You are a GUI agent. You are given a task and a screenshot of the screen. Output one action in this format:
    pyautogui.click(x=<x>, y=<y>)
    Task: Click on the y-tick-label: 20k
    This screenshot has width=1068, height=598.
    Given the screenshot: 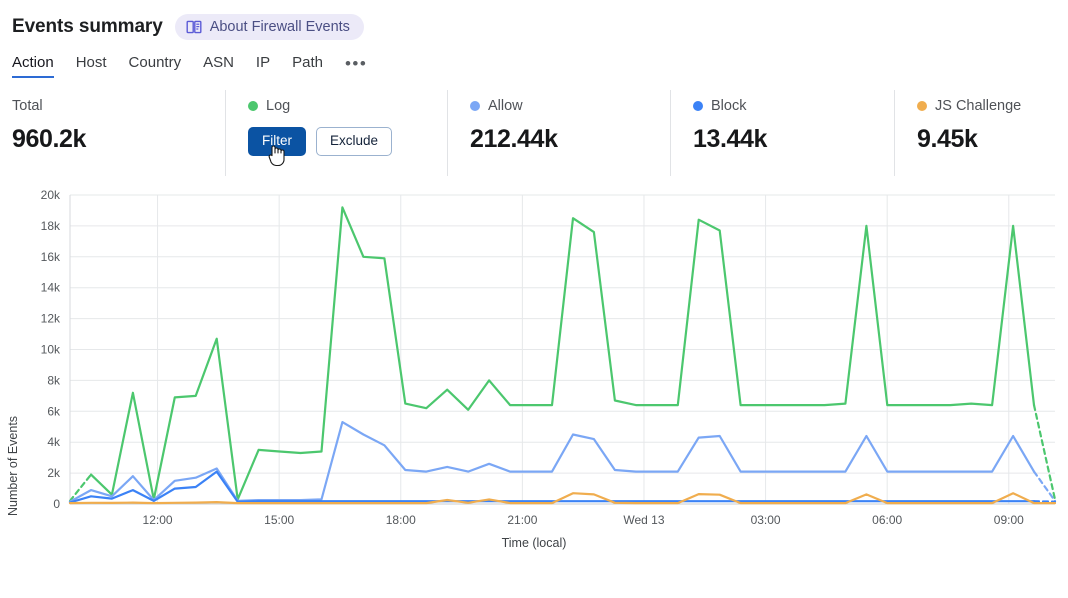 What is the action you would take?
    pyautogui.click(x=51, y=195)
    